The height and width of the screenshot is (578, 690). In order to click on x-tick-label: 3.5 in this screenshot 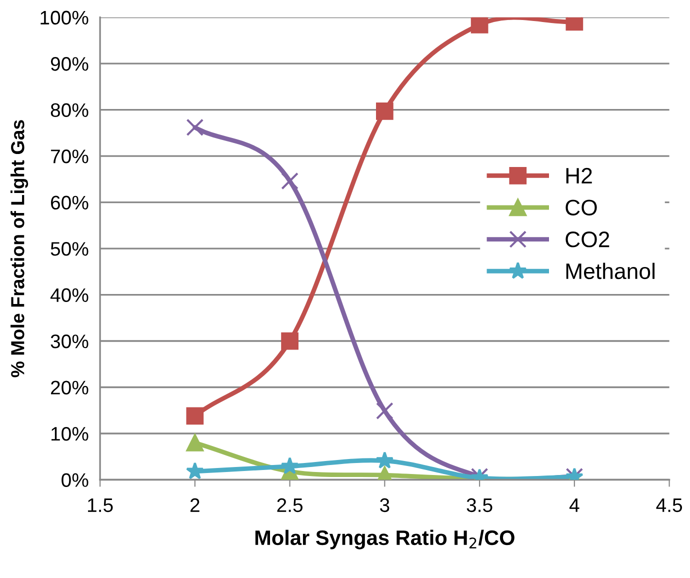, I will do `click(479, 505)`.